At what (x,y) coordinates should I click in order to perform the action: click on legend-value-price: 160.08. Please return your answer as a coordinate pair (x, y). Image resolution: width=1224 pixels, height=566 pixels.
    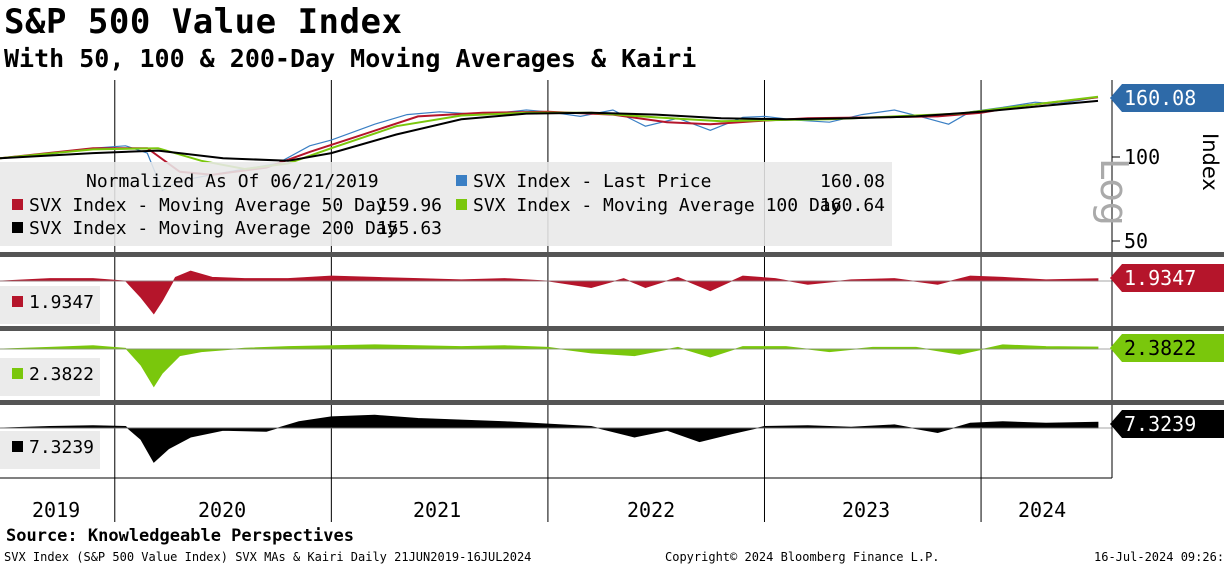
    Looking at the image, I should click on (853, 181).